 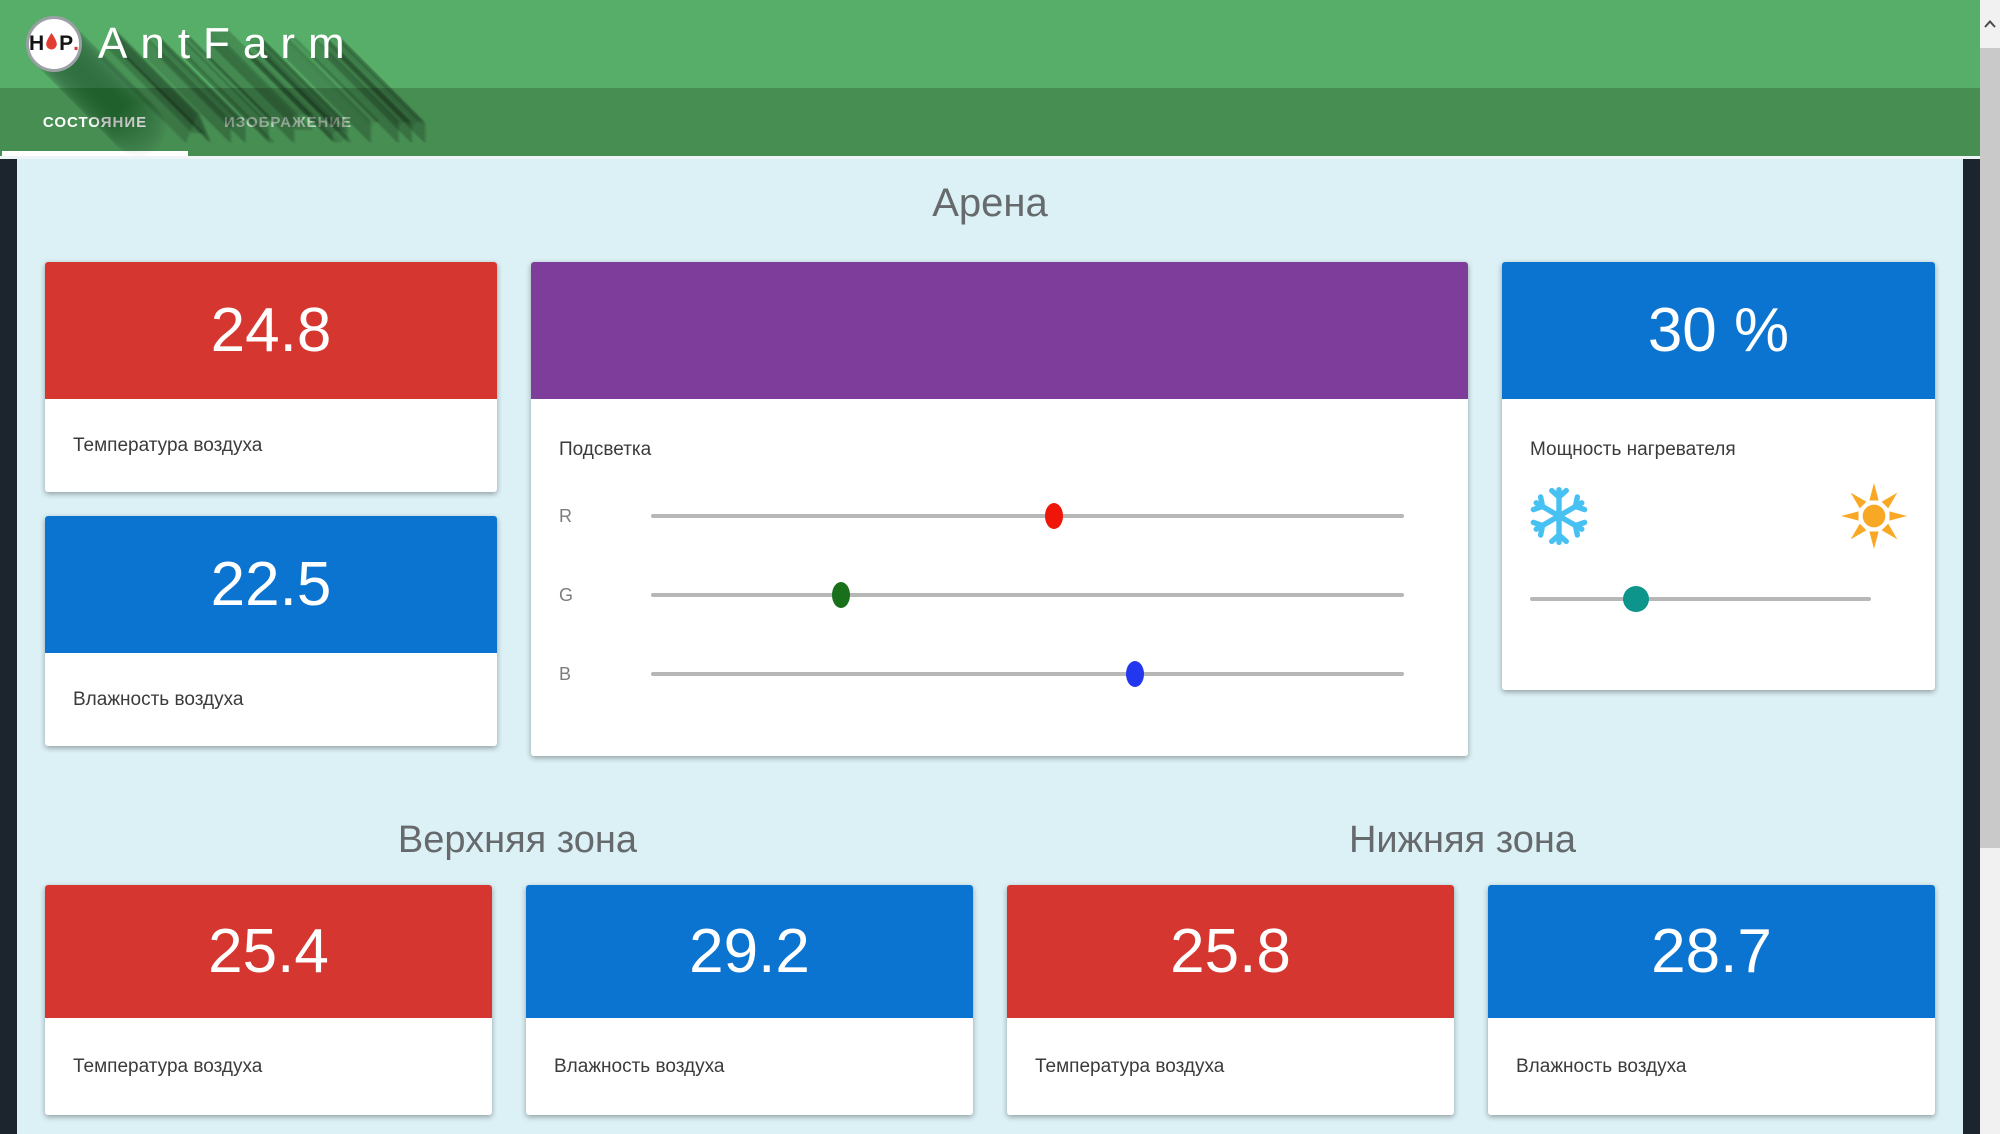 I want to click on snowflake-icon, so click(x=1559, y=518).